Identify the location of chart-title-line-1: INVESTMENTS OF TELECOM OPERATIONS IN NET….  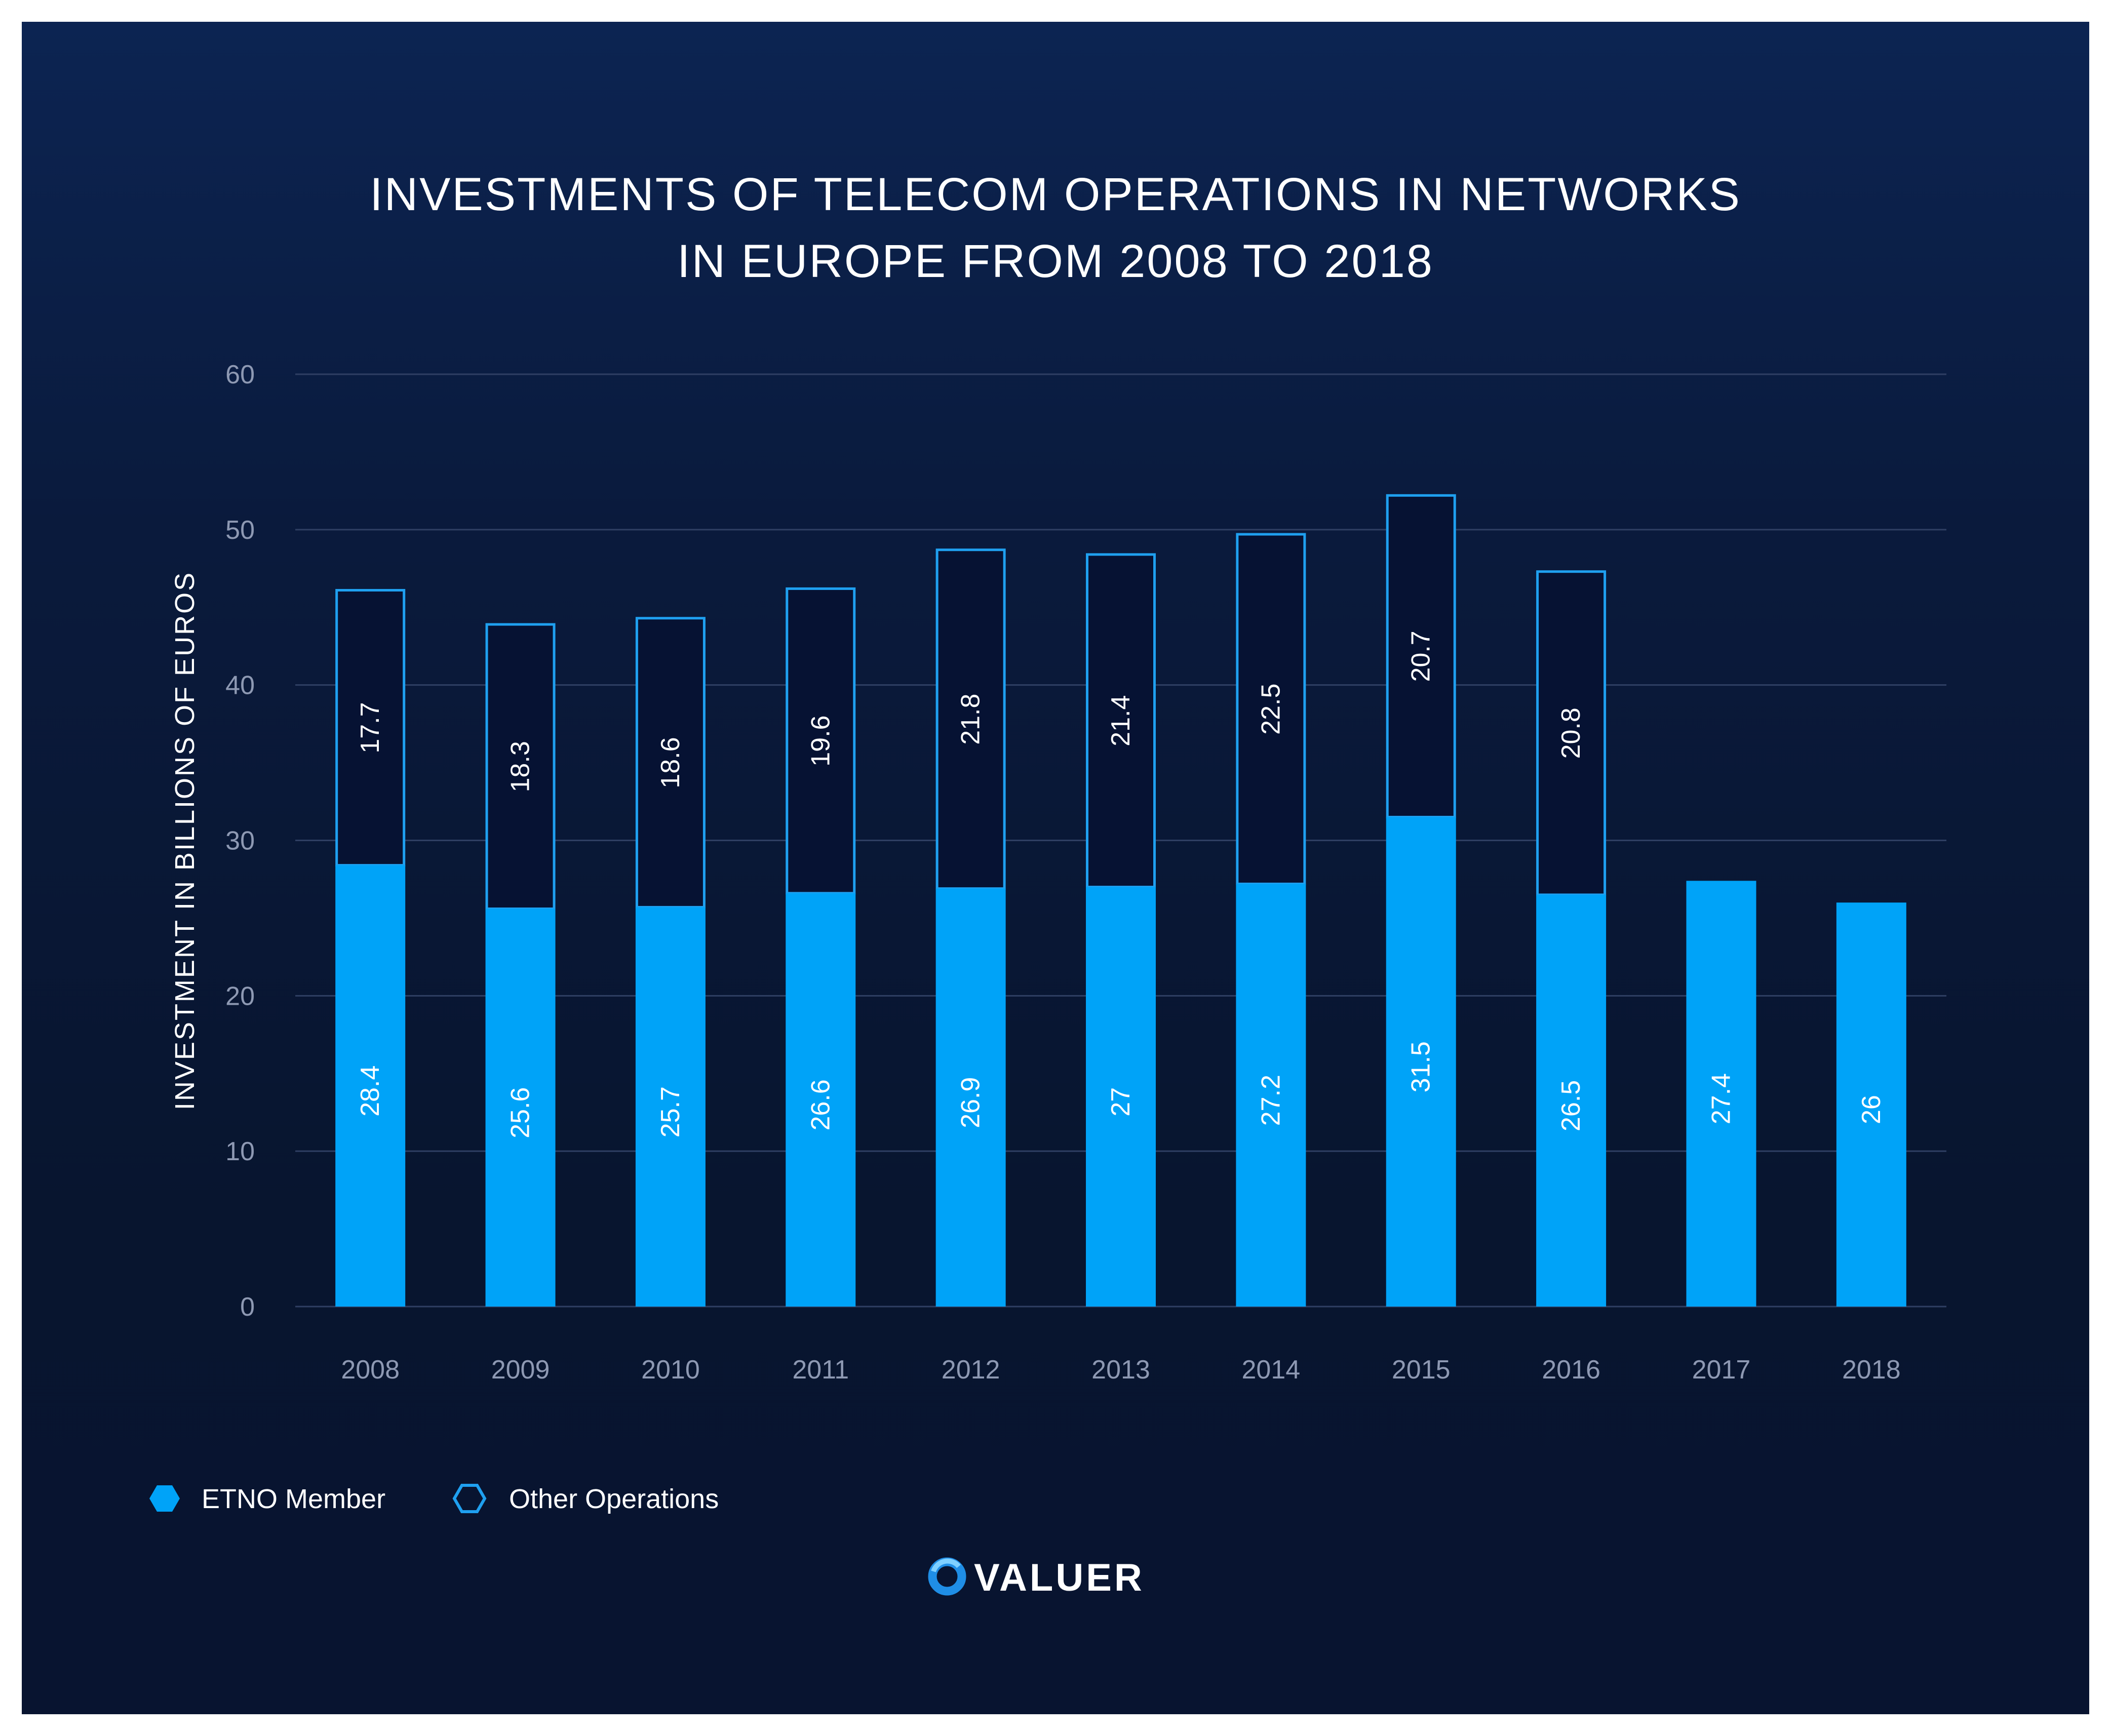
(1055, 195).